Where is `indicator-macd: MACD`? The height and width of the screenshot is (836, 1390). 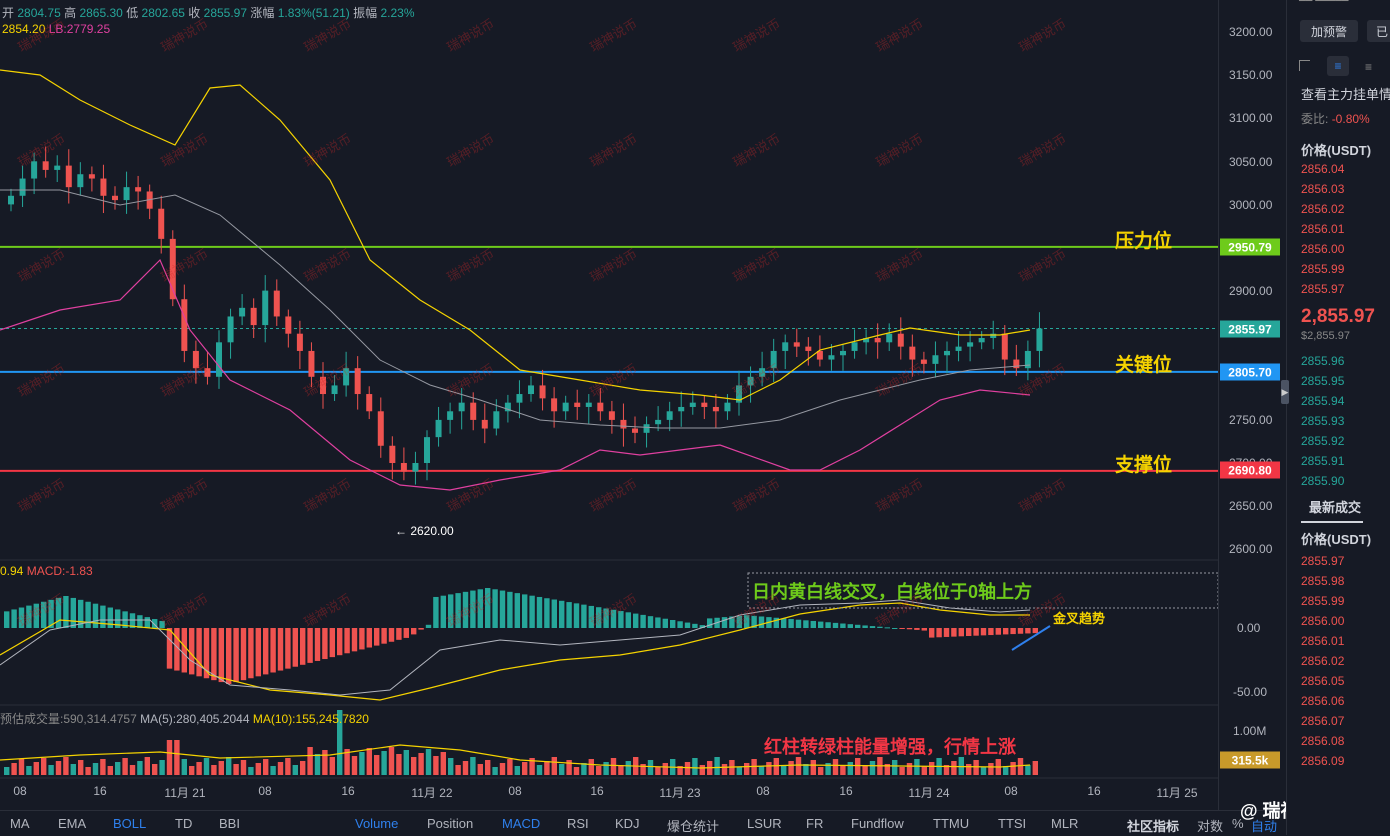 indicator-macd: MACD is located at coordinates (521, 823).